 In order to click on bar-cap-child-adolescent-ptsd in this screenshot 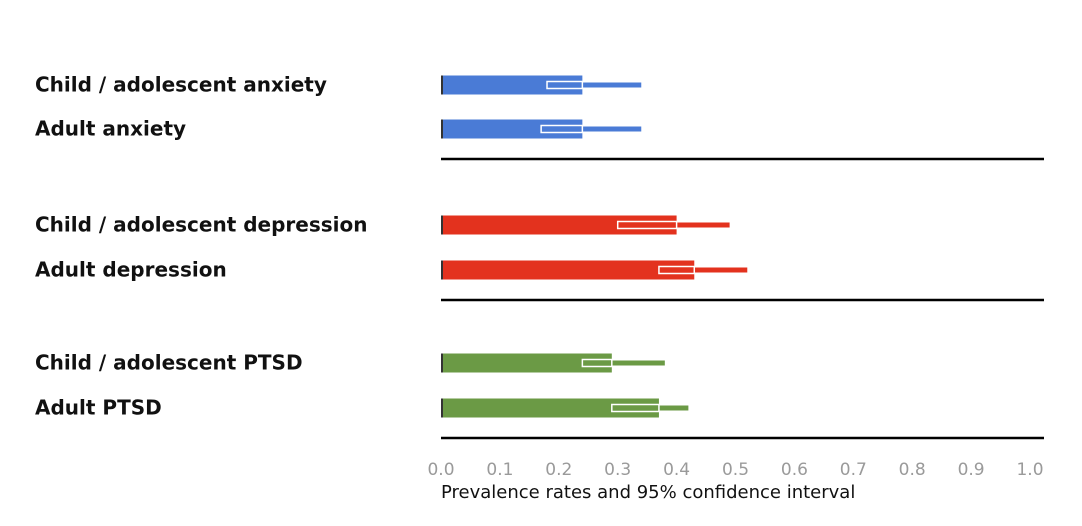, I will do `click(442, 363)`.